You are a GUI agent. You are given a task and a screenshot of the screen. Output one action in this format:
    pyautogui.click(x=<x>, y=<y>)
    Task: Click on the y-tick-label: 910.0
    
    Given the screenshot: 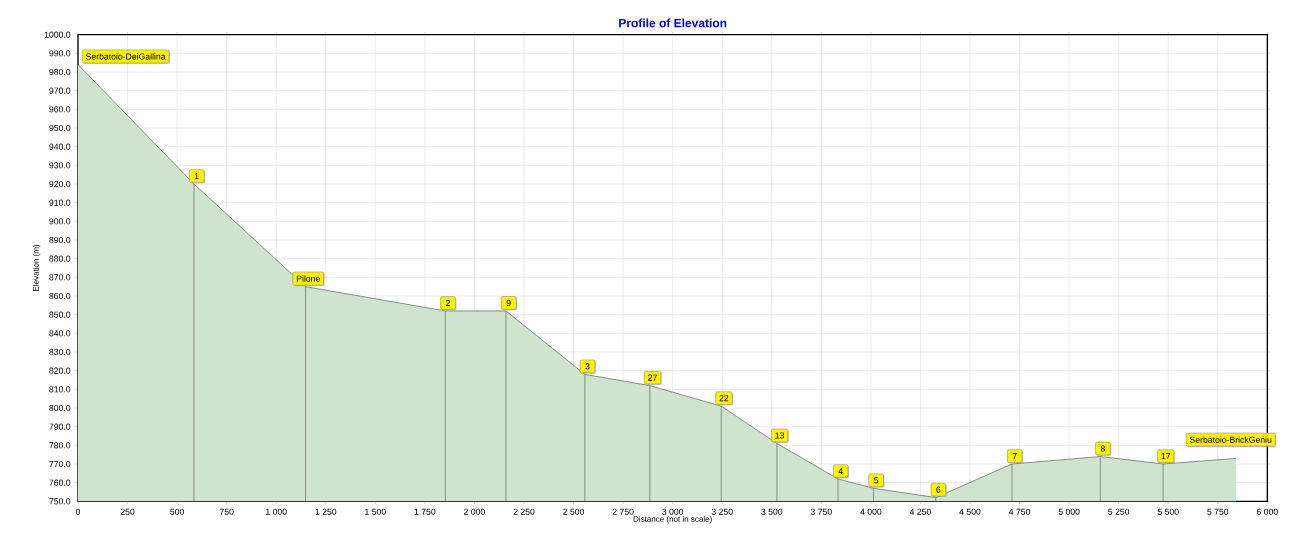 What is the action you would take?
    pyautogui.click(x=60, y=202)
    